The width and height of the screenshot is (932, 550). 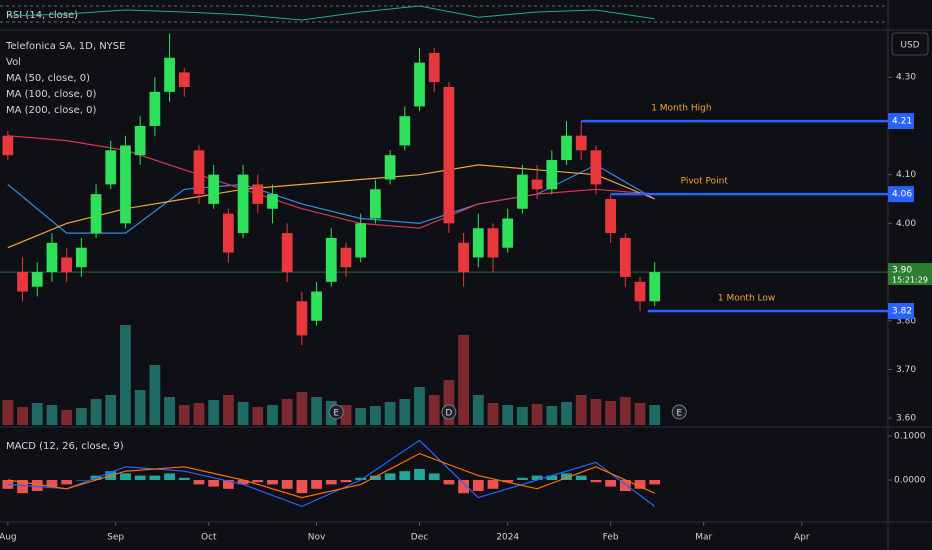 What do you see at coordinates (906, 175) in the screenshot?
I see `y-tick-label: 4.10` at bounding box center [906, 175].